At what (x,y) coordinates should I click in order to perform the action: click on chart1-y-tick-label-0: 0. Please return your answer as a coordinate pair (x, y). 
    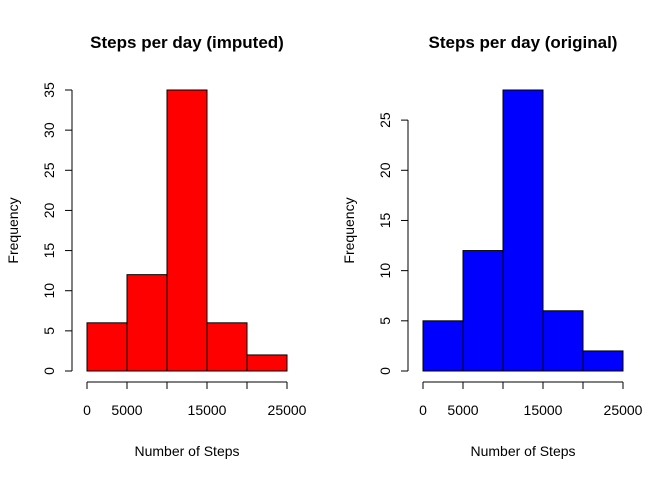
    Looking at the image, I should click on (49, 371).